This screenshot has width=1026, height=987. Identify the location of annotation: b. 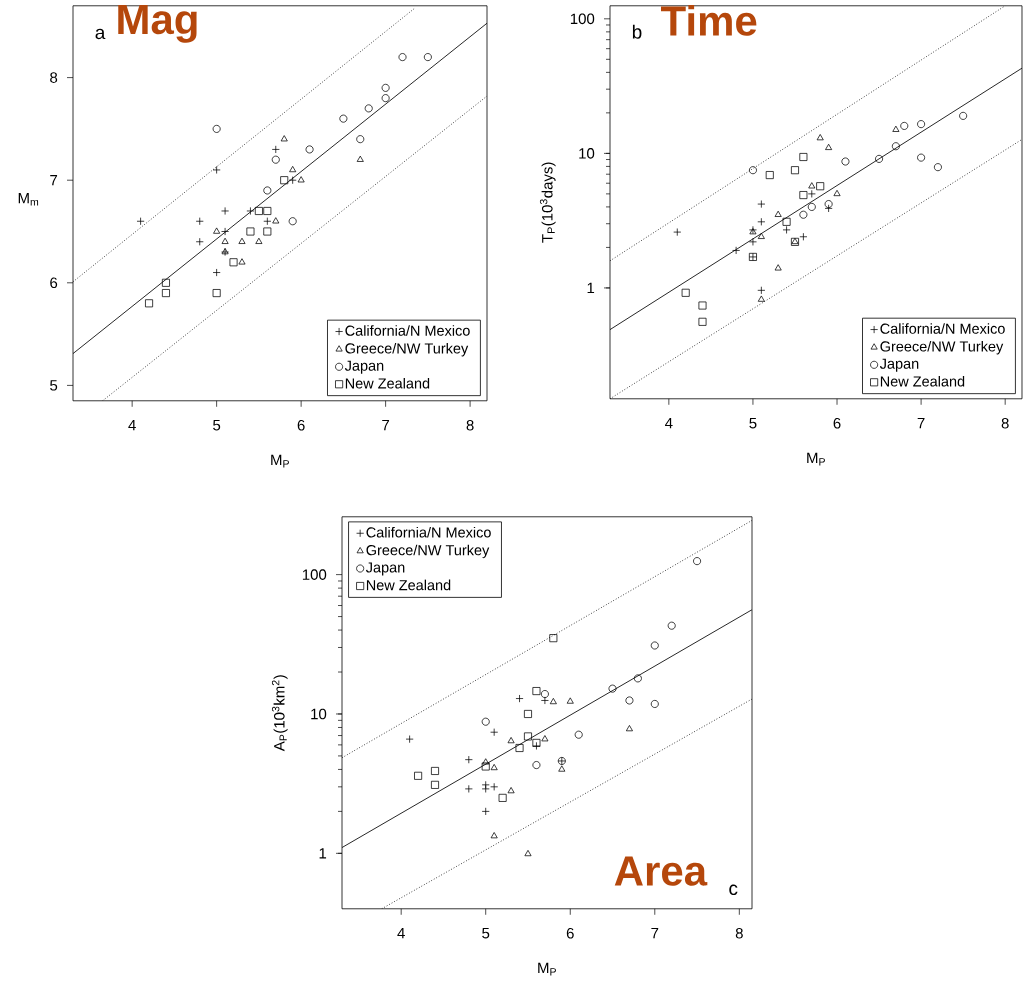
(637, 31).